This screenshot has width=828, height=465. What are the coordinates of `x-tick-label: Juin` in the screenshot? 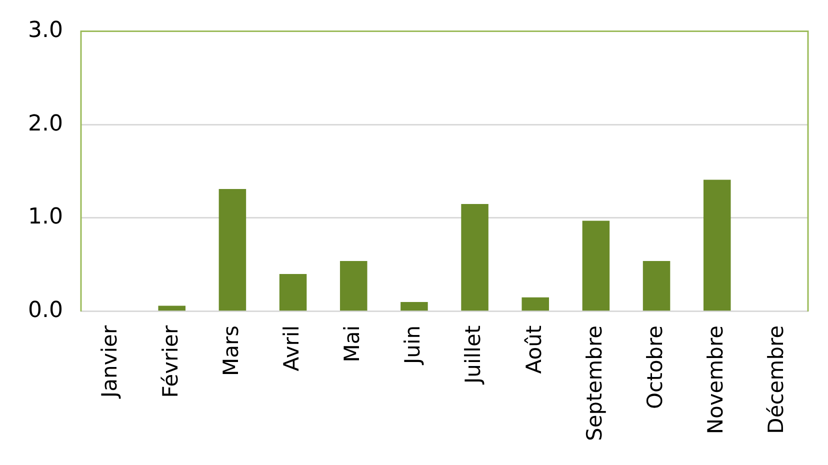 It's located at (412, 345).